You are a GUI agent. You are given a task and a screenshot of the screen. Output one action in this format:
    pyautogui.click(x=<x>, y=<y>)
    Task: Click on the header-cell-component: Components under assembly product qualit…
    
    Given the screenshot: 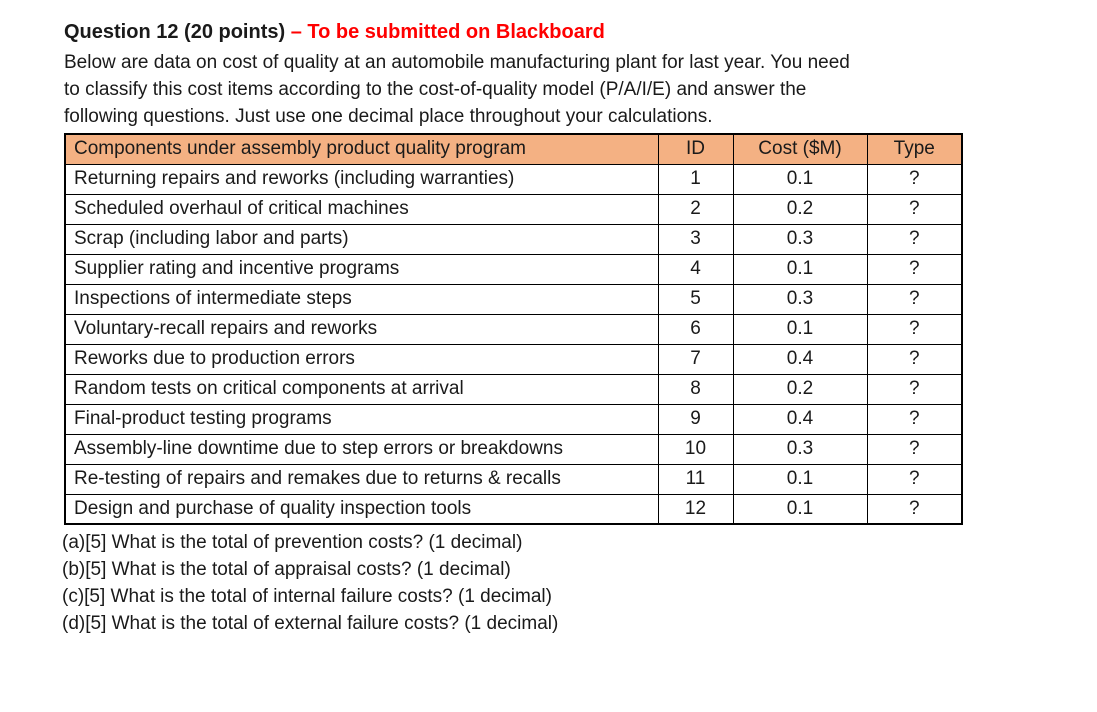 What is the action you would take?
    pyautogui.click(x=361, y=149)
    